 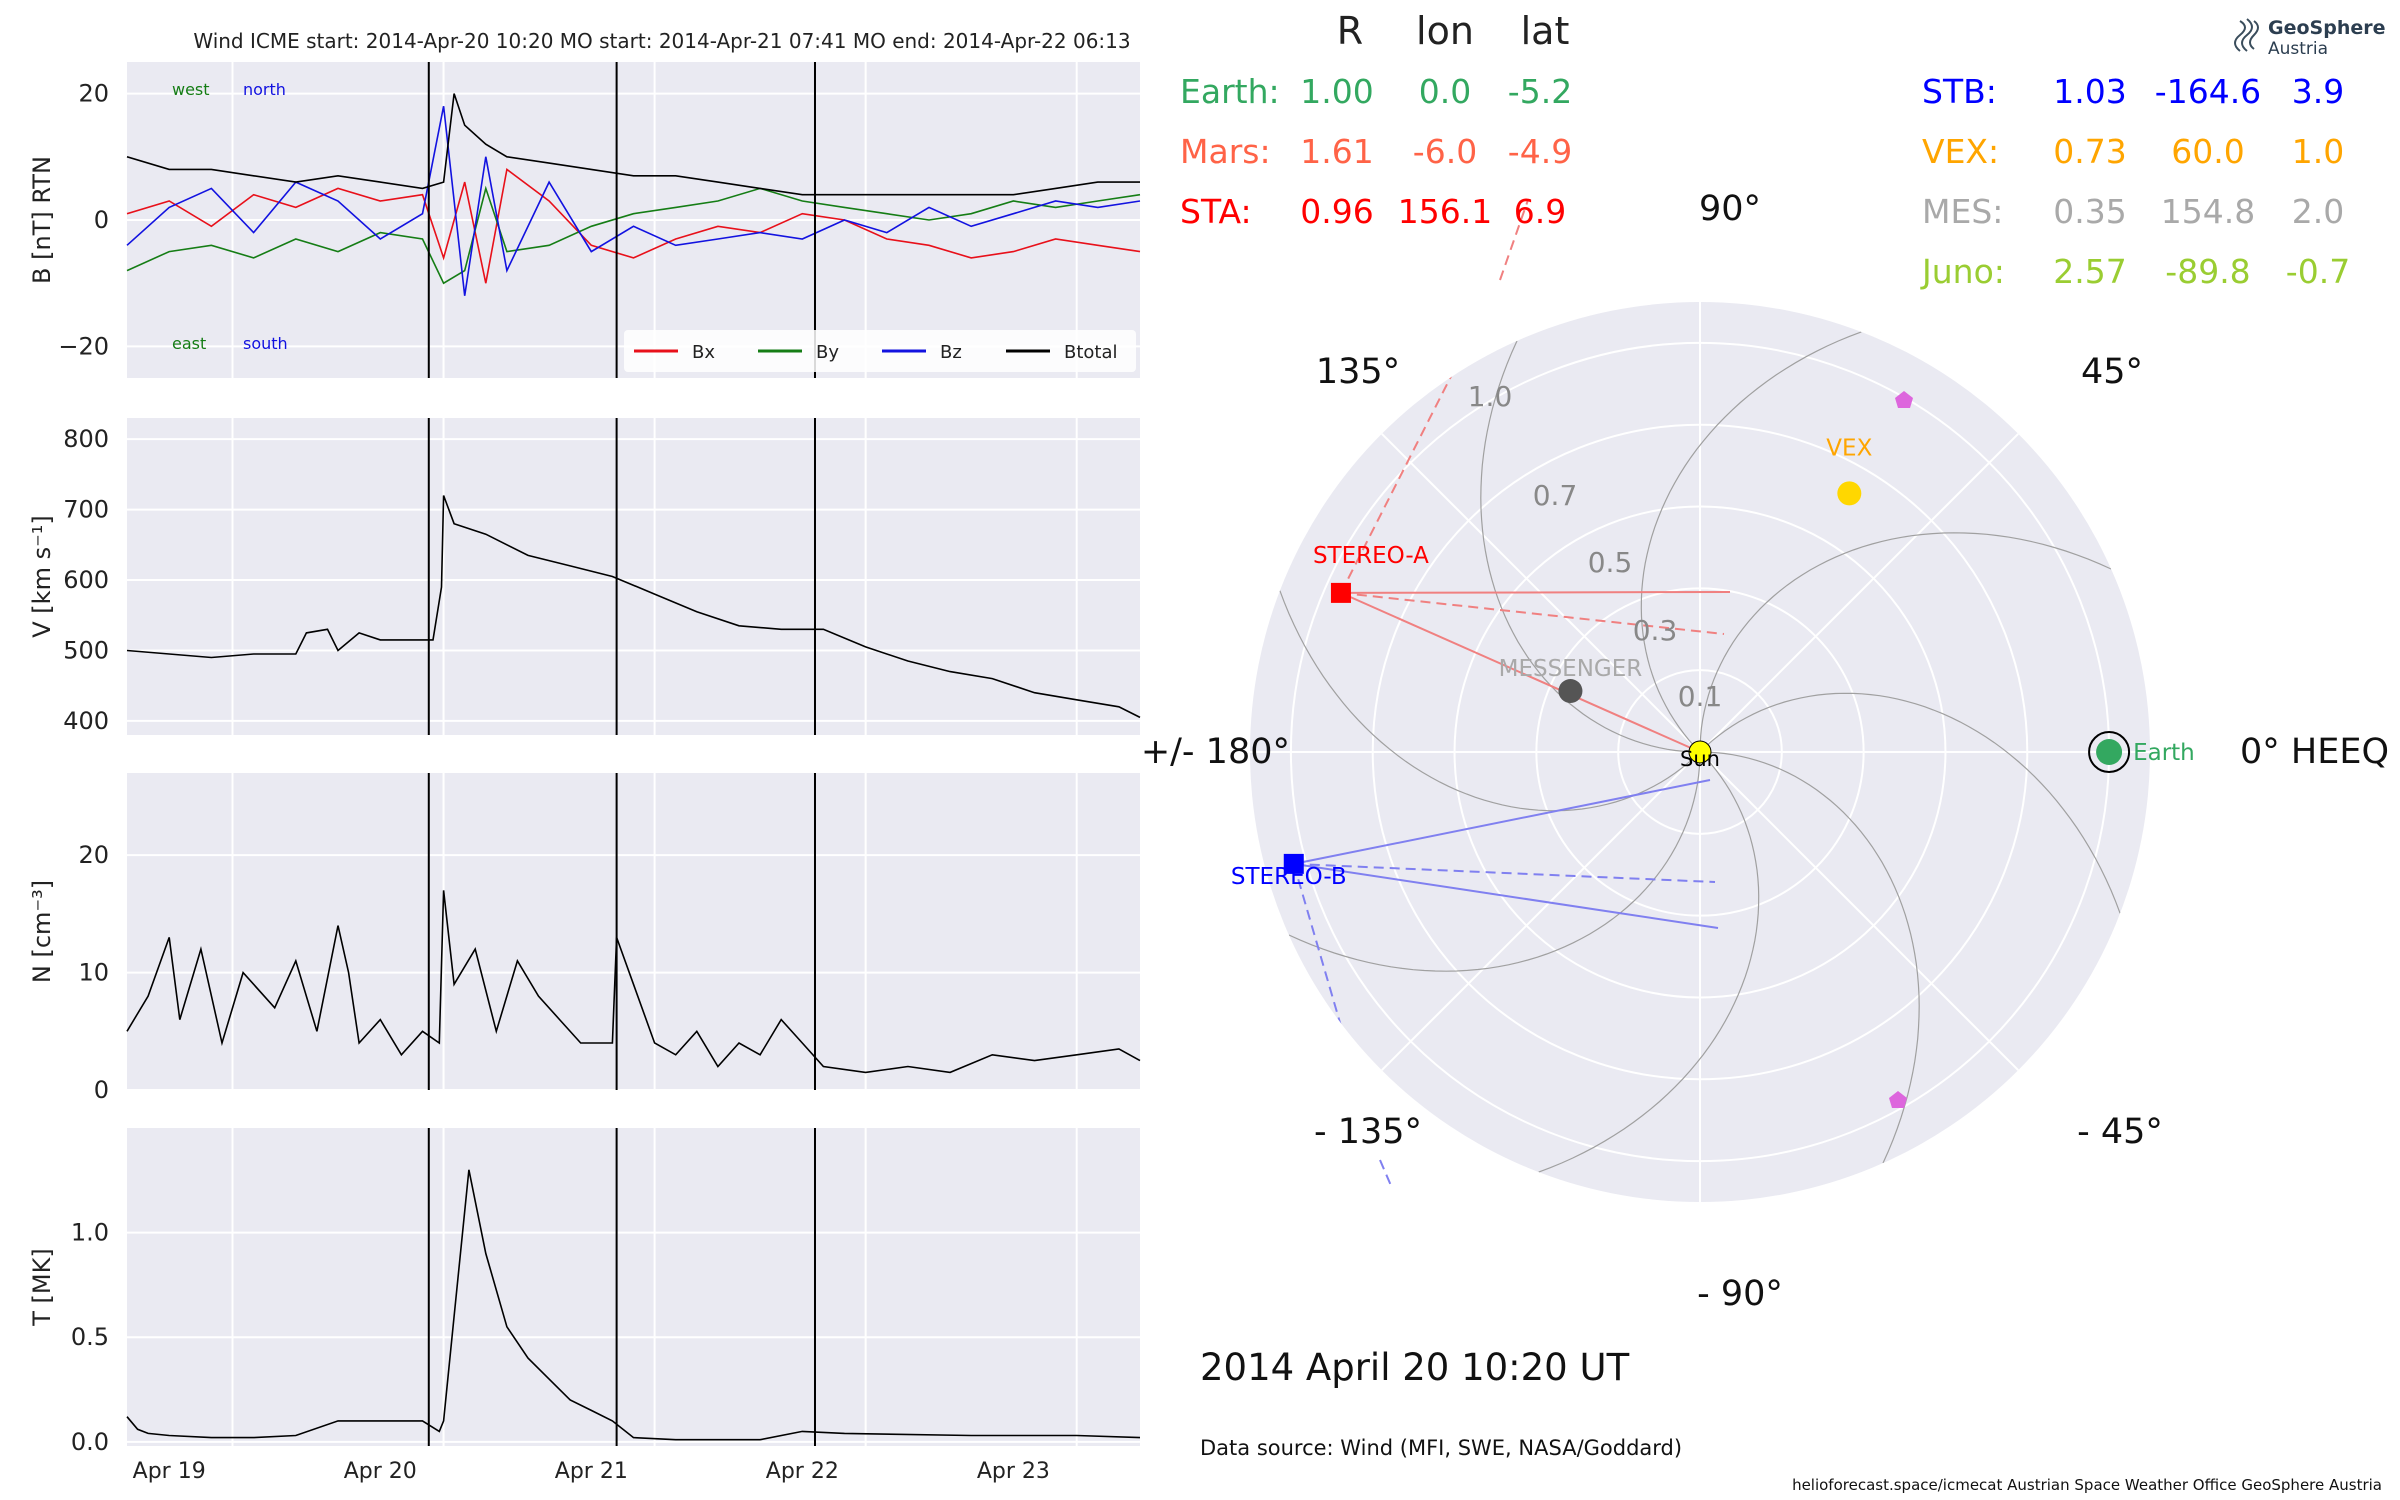 I want to click on position-r: 0.73, so click(x=2089, y=151).